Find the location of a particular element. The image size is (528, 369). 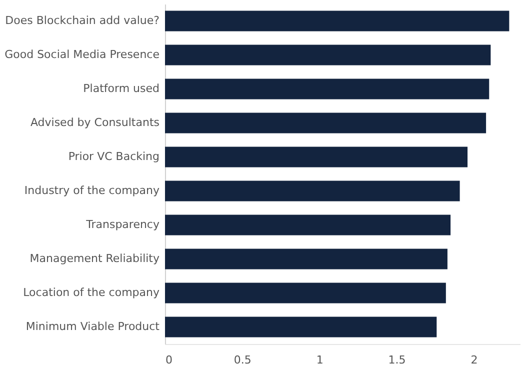

y-tick-label: Industry of the company is located at coordinates (92, 190).